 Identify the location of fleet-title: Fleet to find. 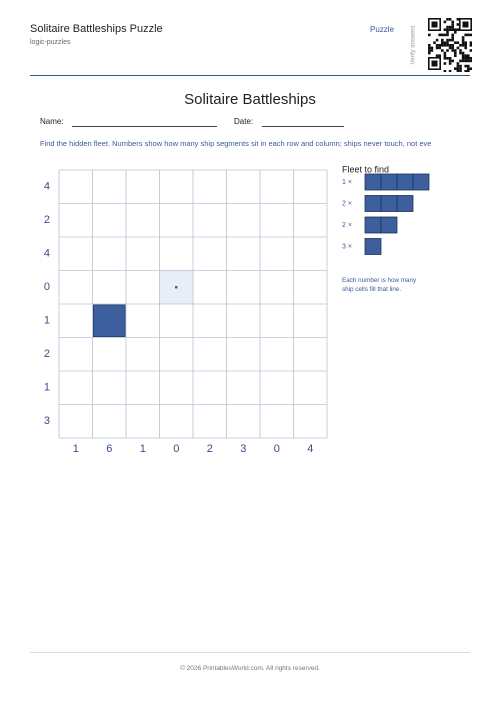
(365, 169).